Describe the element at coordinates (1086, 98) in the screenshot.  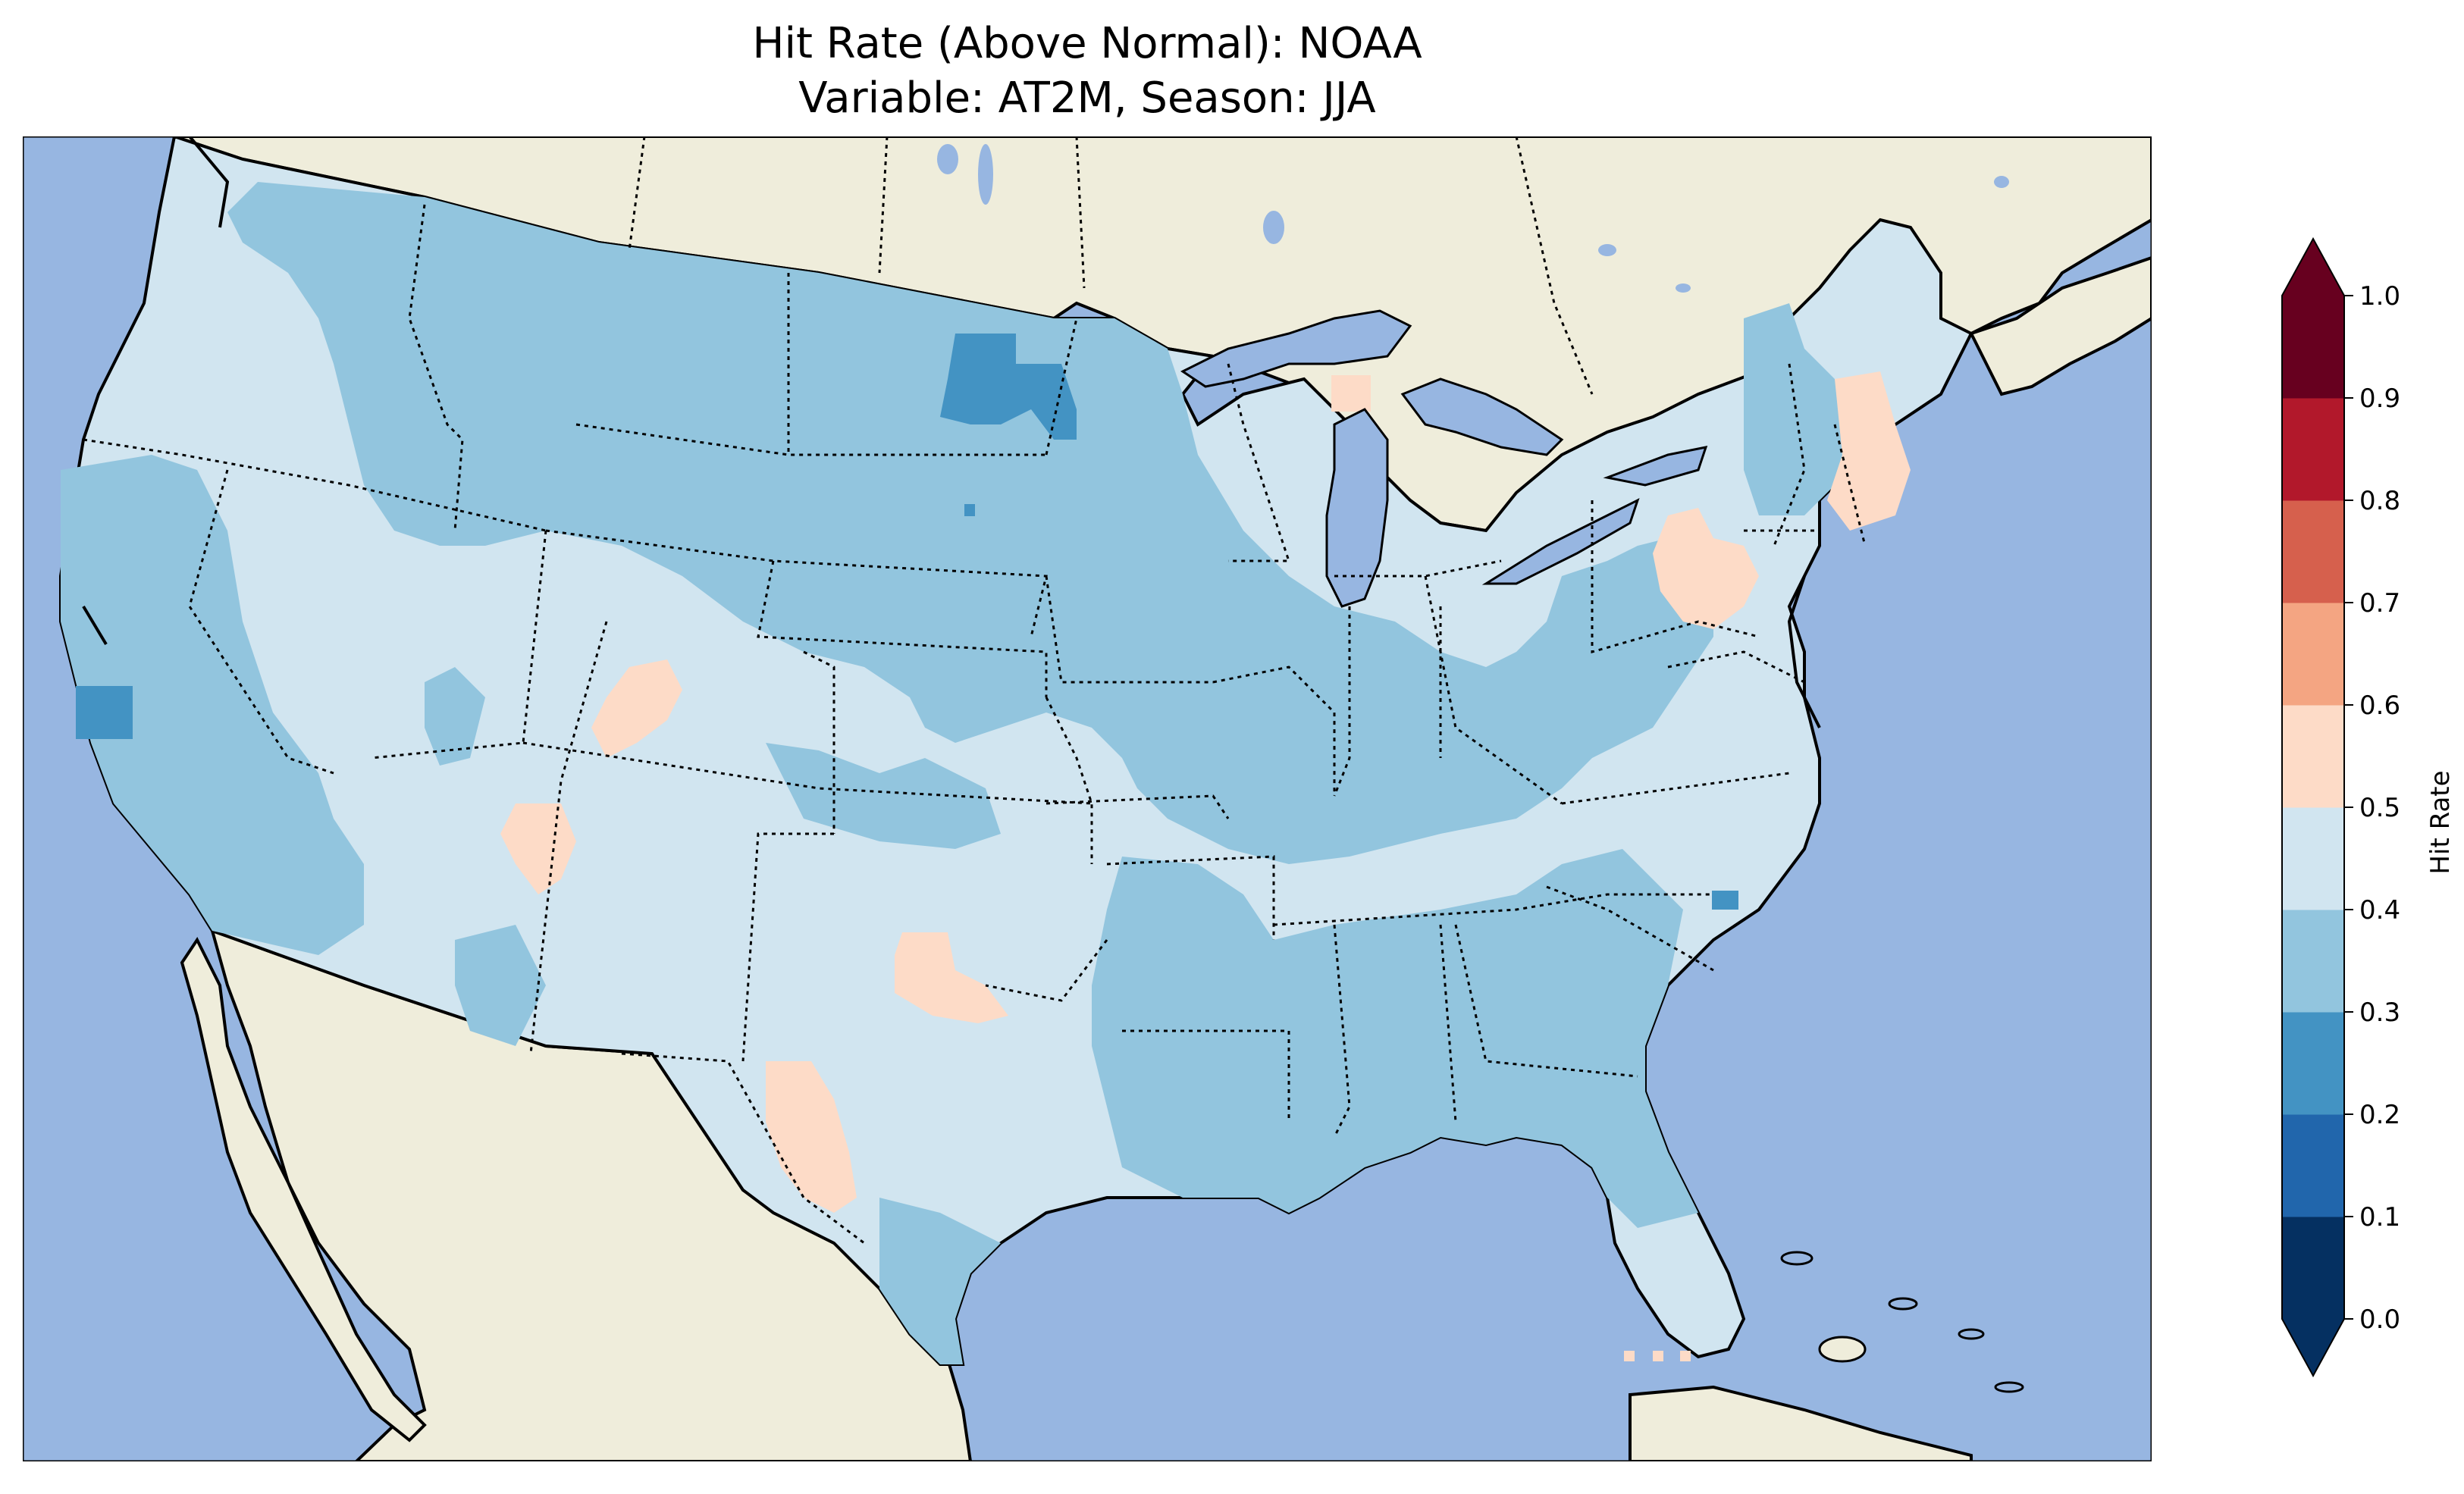
I see `chart-title-line2: Variable: AT2M, Season: JJA` at that location.